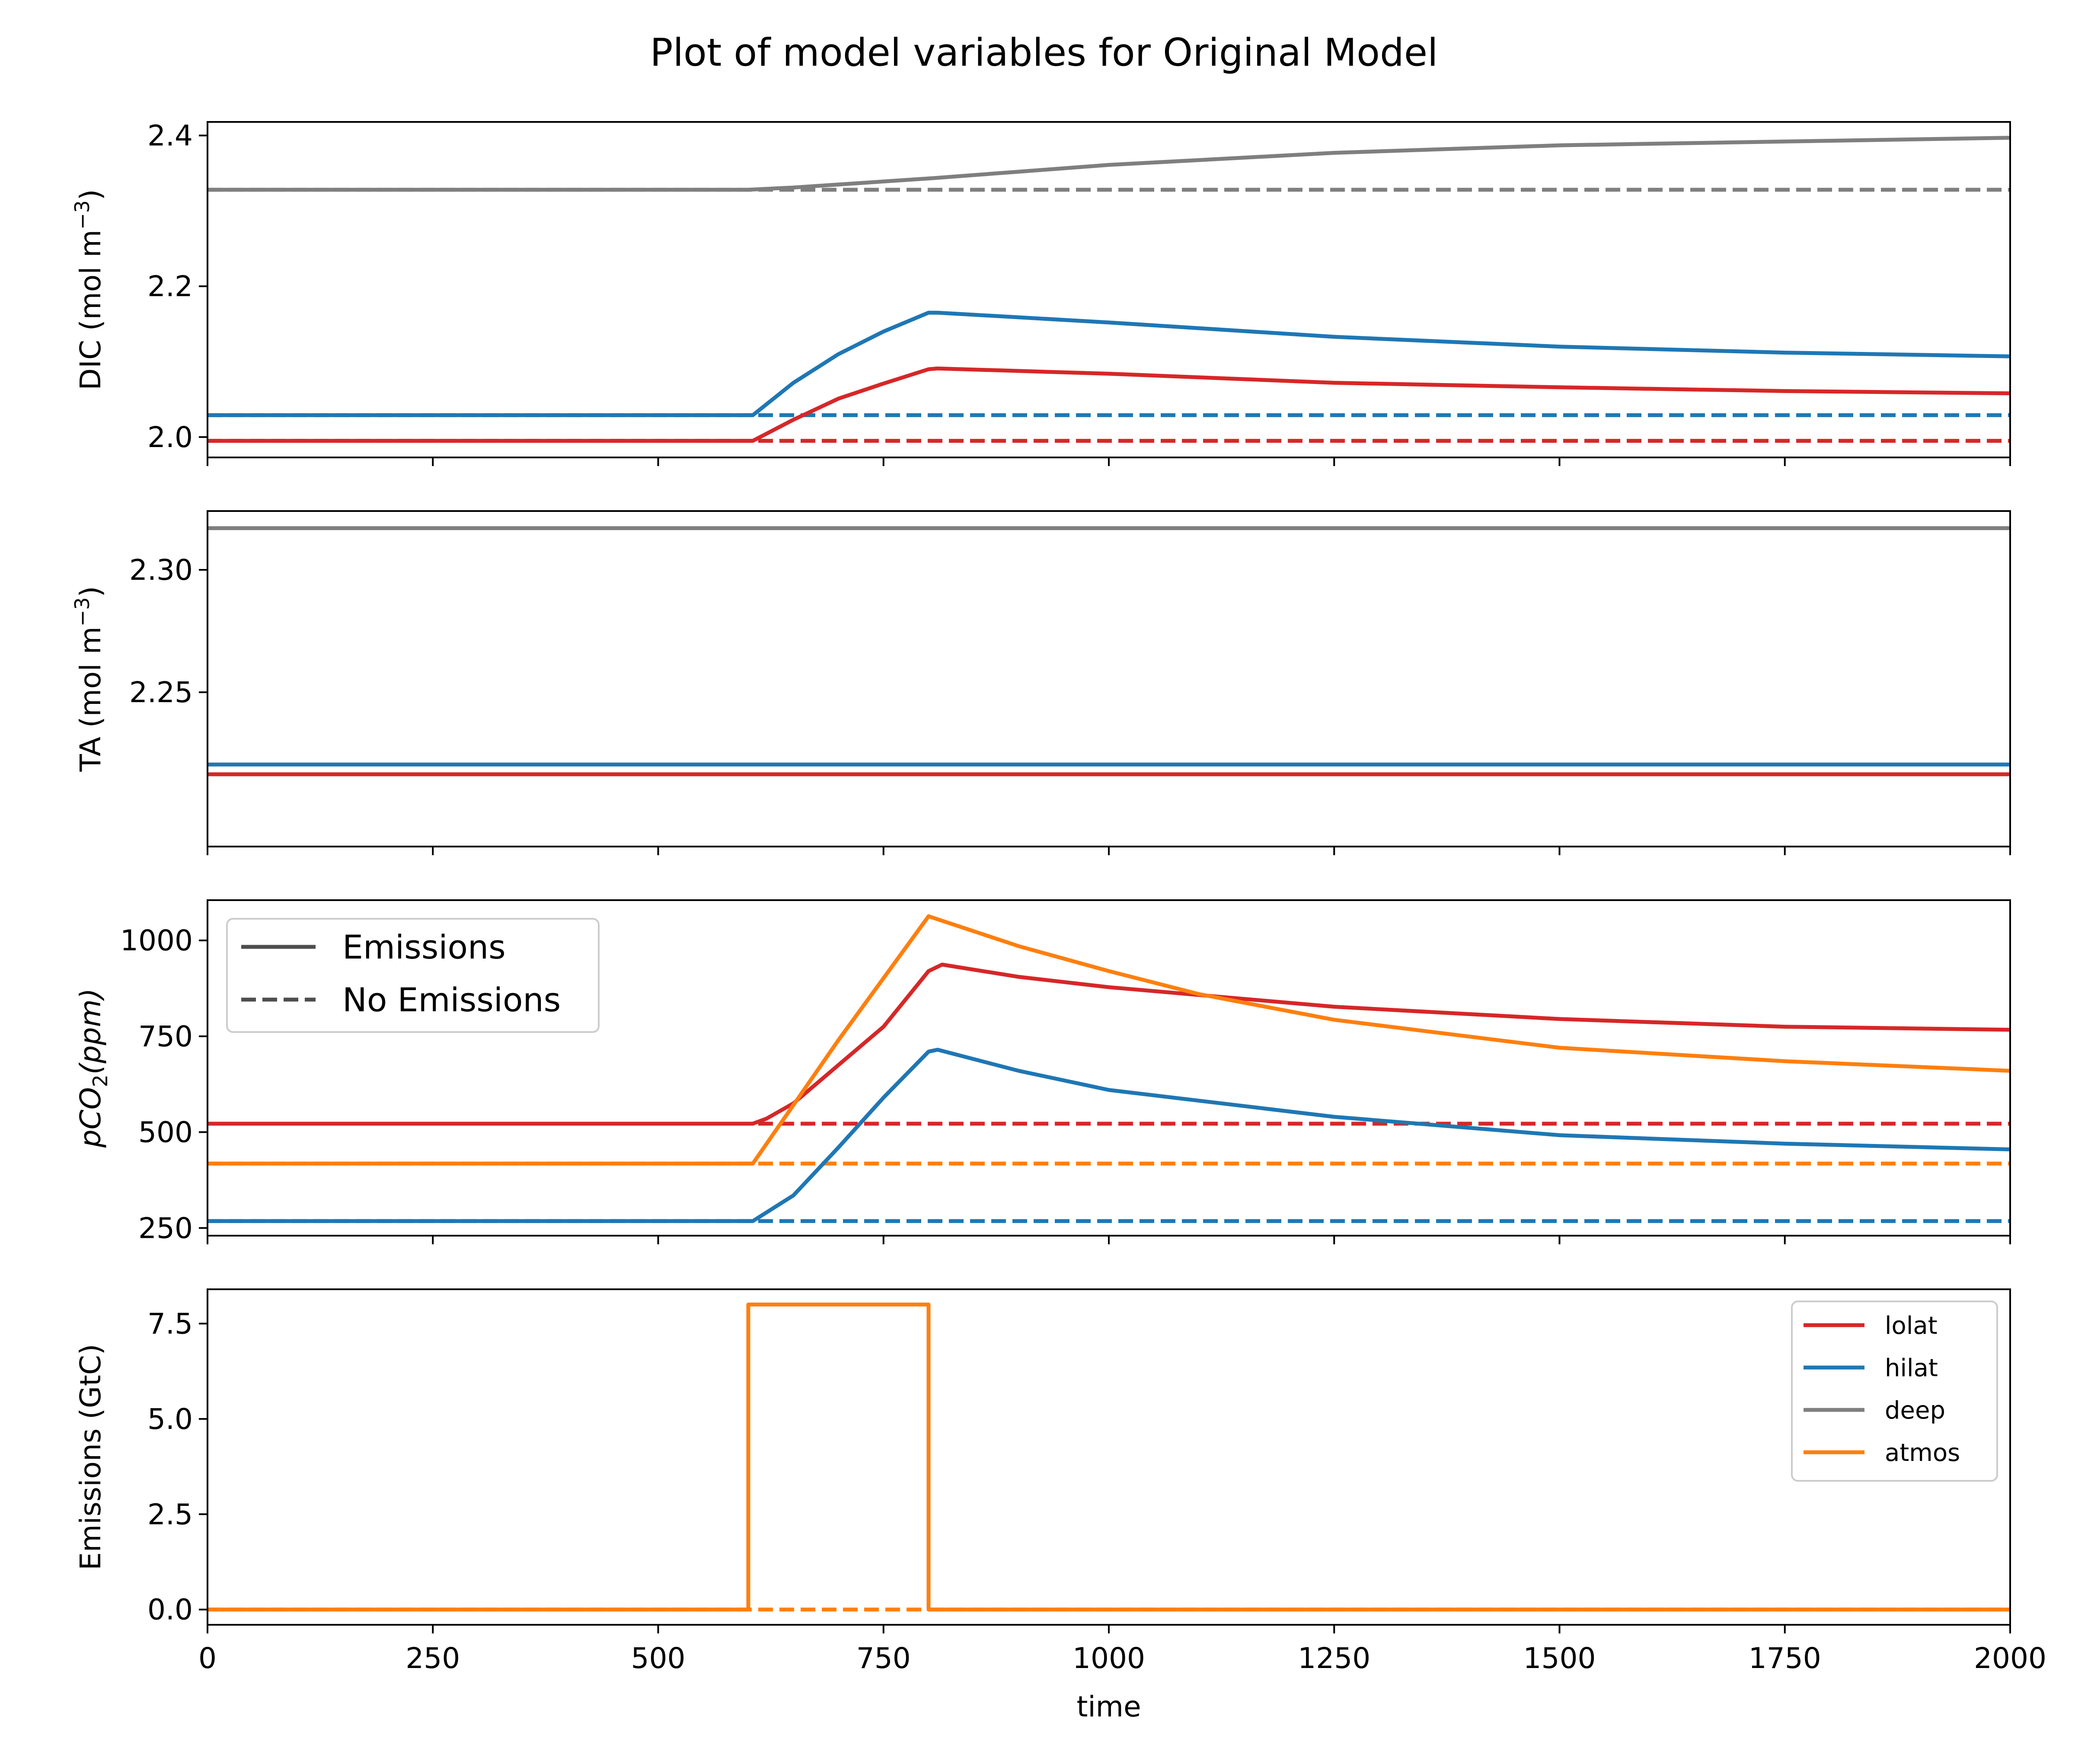 This screenshot has height=1764, width=2075. Describe the element at coordinates (883, 1658) in the screenshot. I see `x-tick-label: 750` at that location.